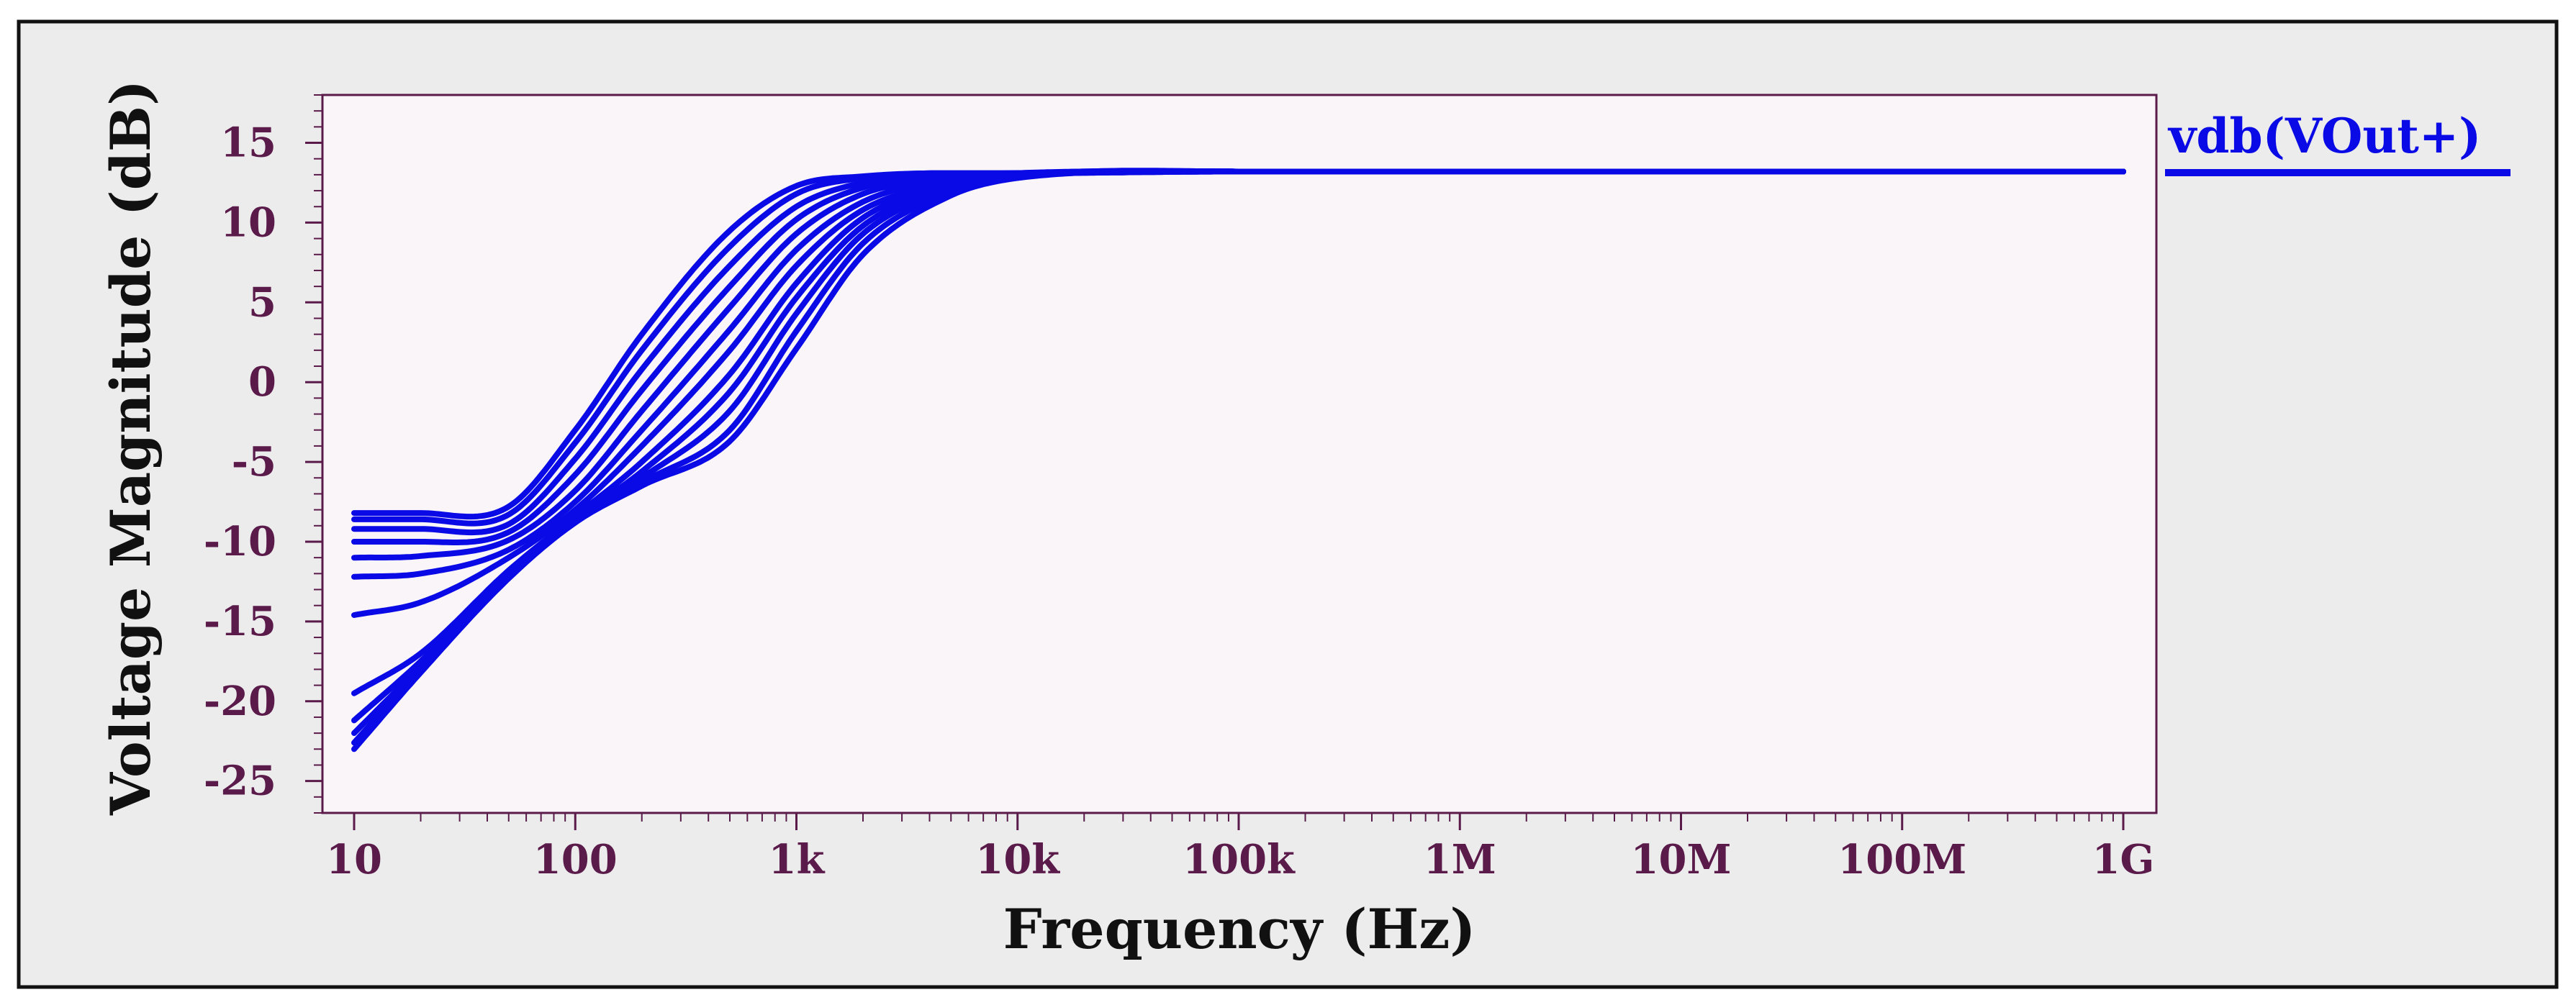 The image size is (2576, 1005). Describe the element at coordinates (240, 782) in the screenshot. I see `y-tick-label: -25` at that location.